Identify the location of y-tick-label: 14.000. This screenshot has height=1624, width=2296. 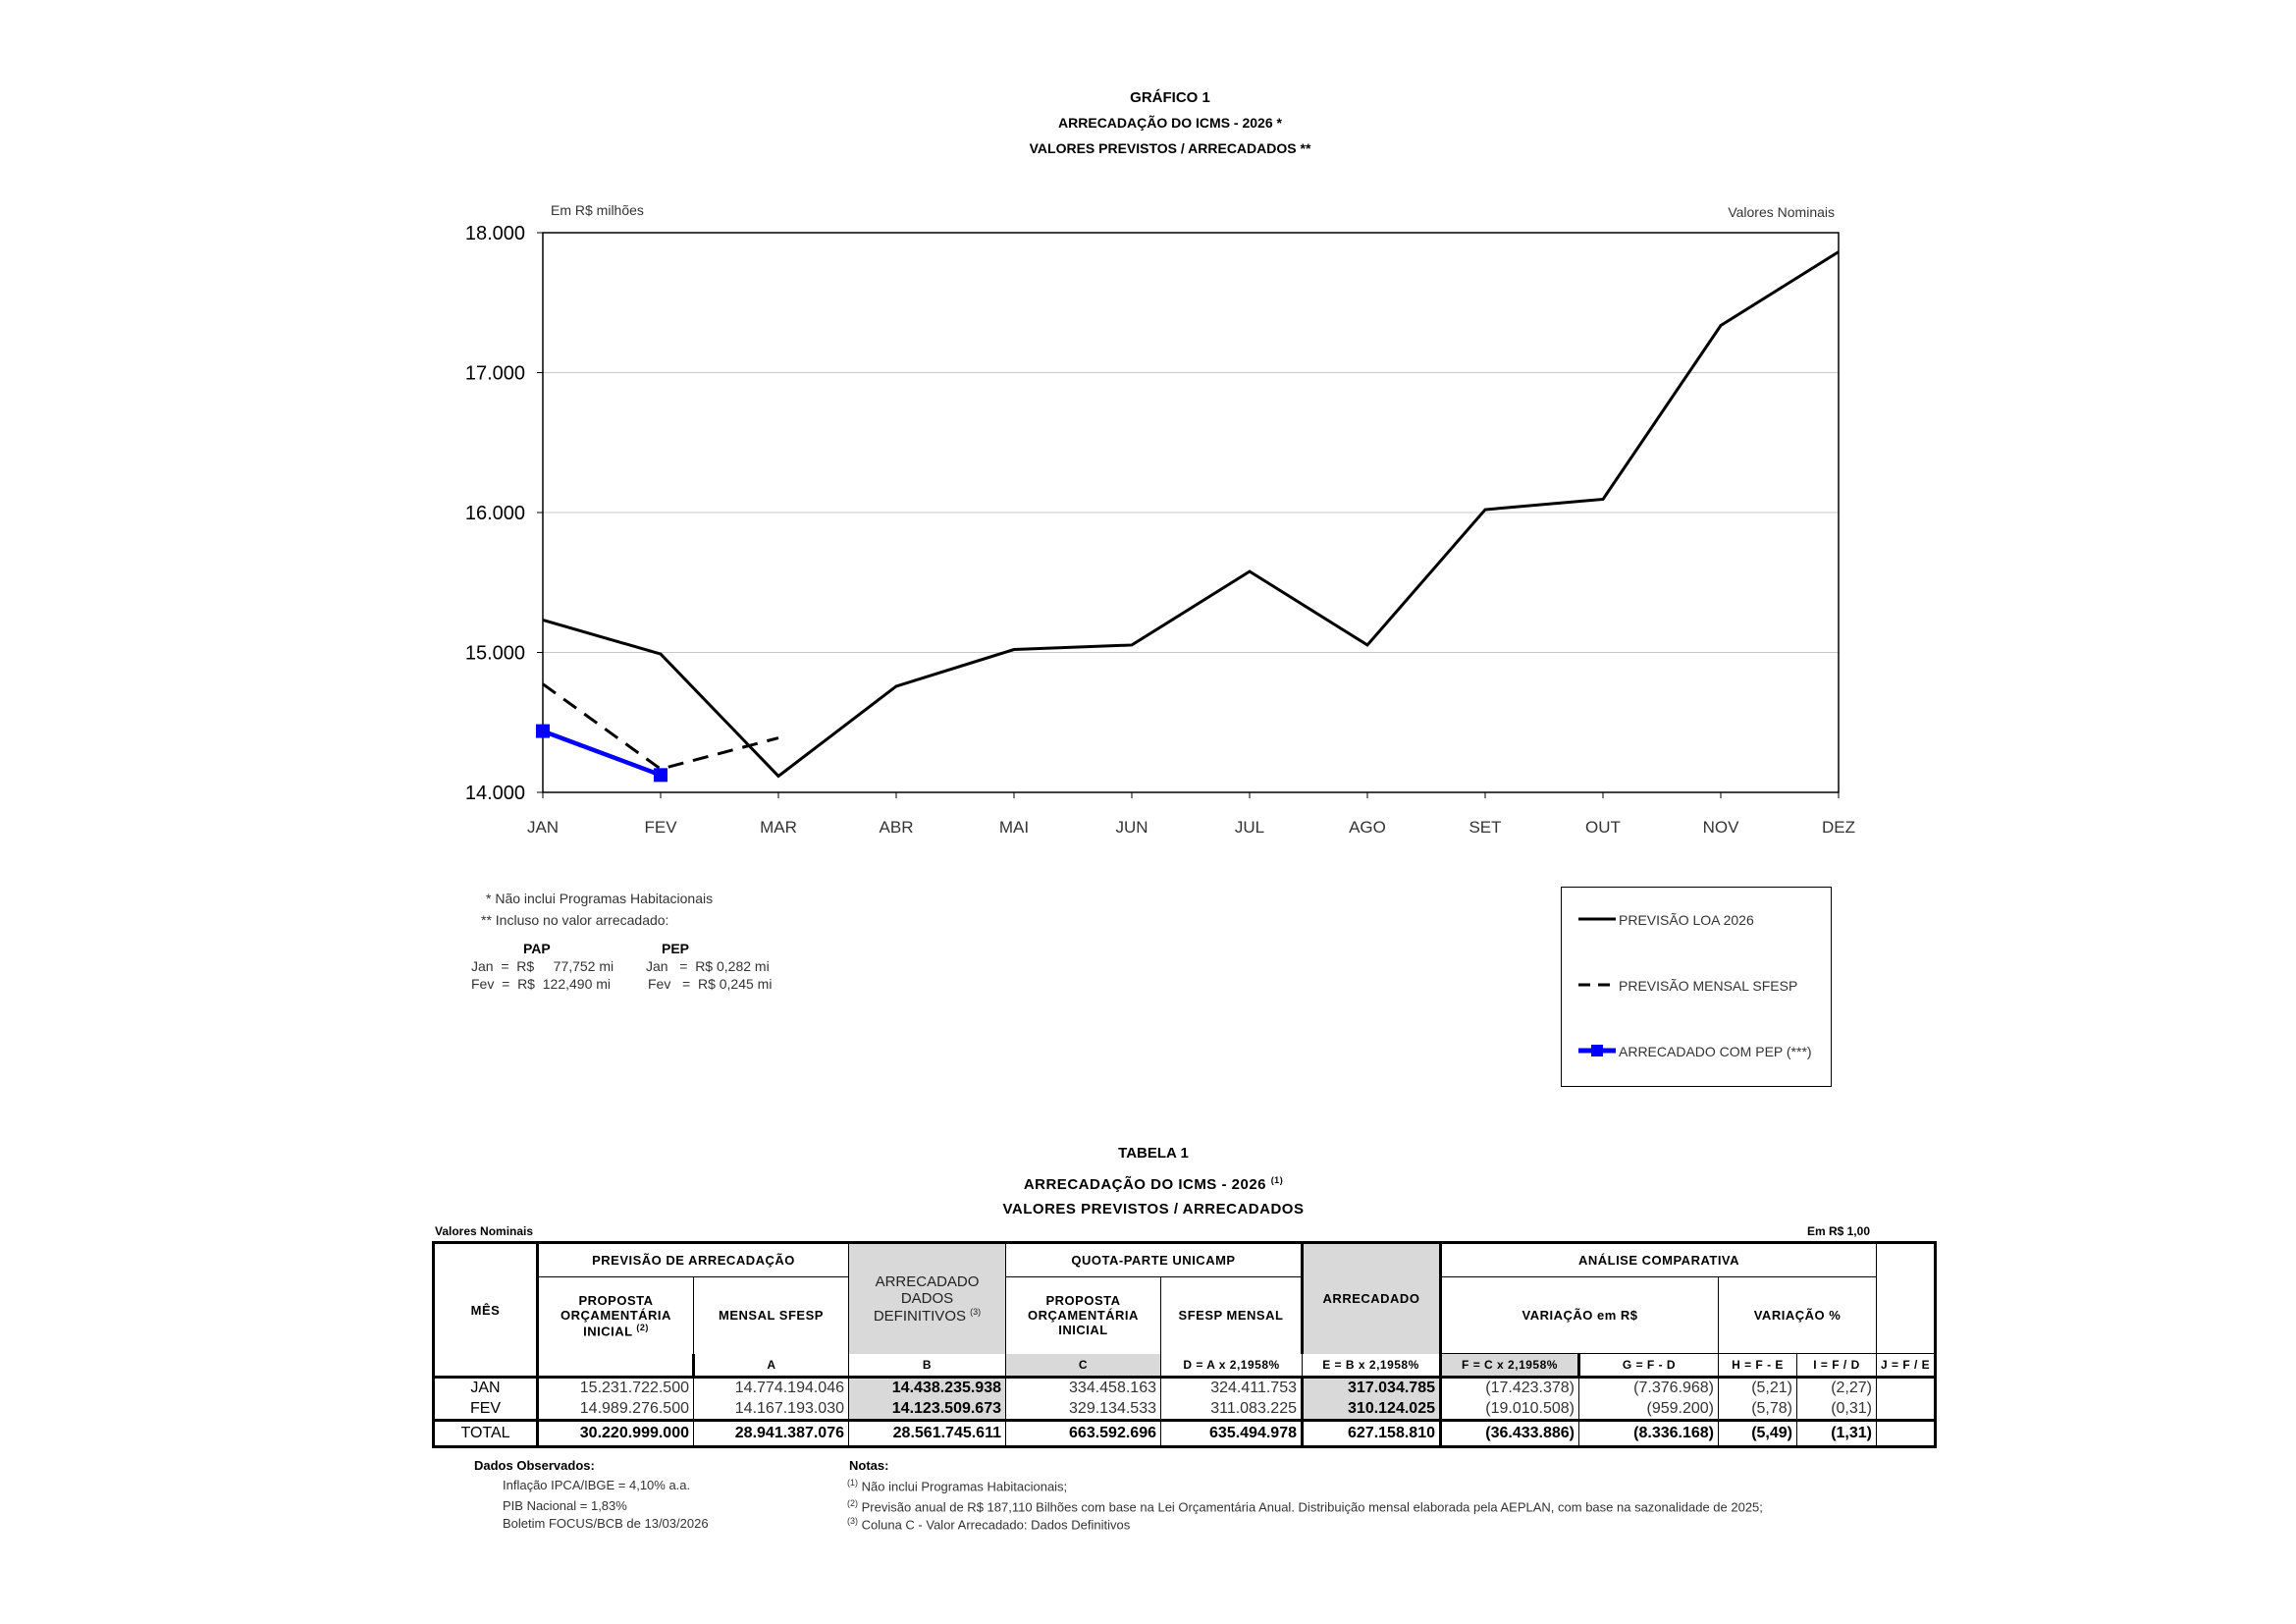
(495, 793).